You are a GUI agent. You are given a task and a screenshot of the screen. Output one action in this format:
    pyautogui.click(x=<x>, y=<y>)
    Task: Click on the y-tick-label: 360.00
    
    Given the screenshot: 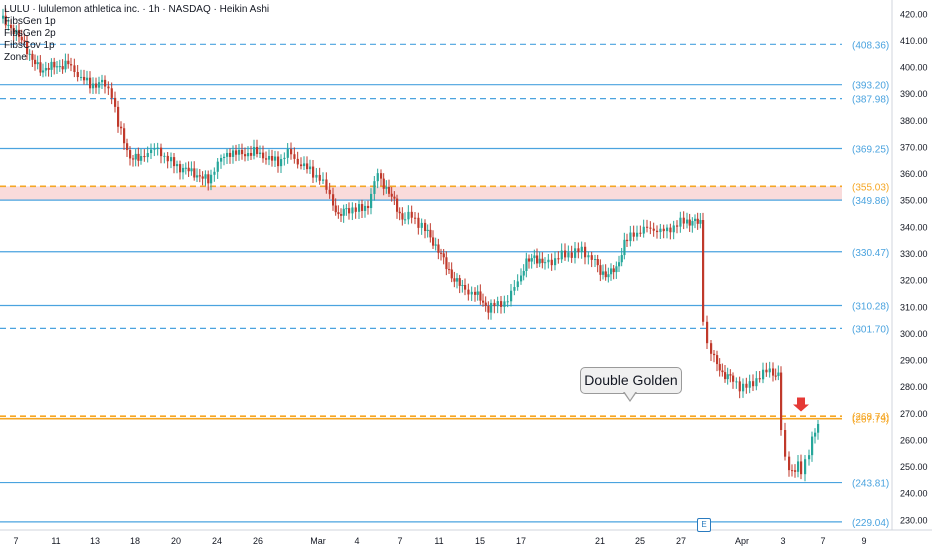 What is the action you would take?
    pyautogui.click(x=914, y=174)
    